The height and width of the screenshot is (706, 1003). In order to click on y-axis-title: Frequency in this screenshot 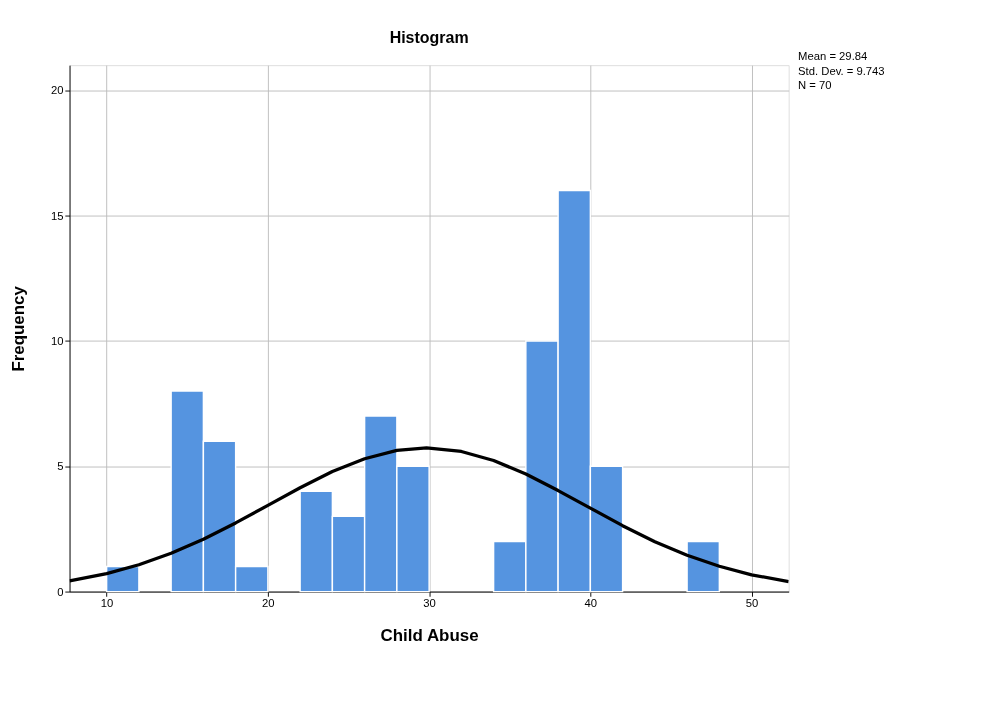, I will do `click(18, 328)`.